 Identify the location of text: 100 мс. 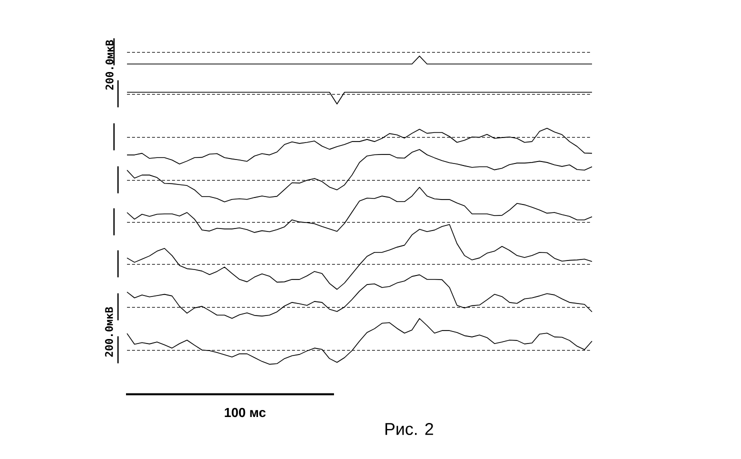
(245, 413).